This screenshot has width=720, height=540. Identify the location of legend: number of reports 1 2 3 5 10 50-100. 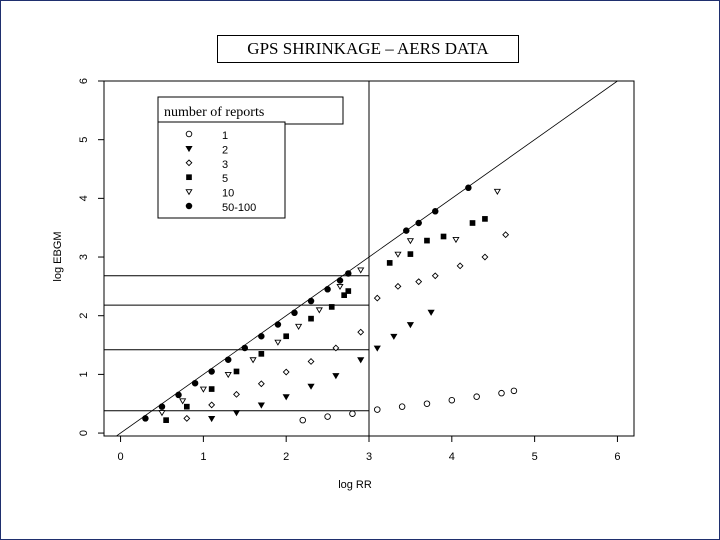
(250, 157).